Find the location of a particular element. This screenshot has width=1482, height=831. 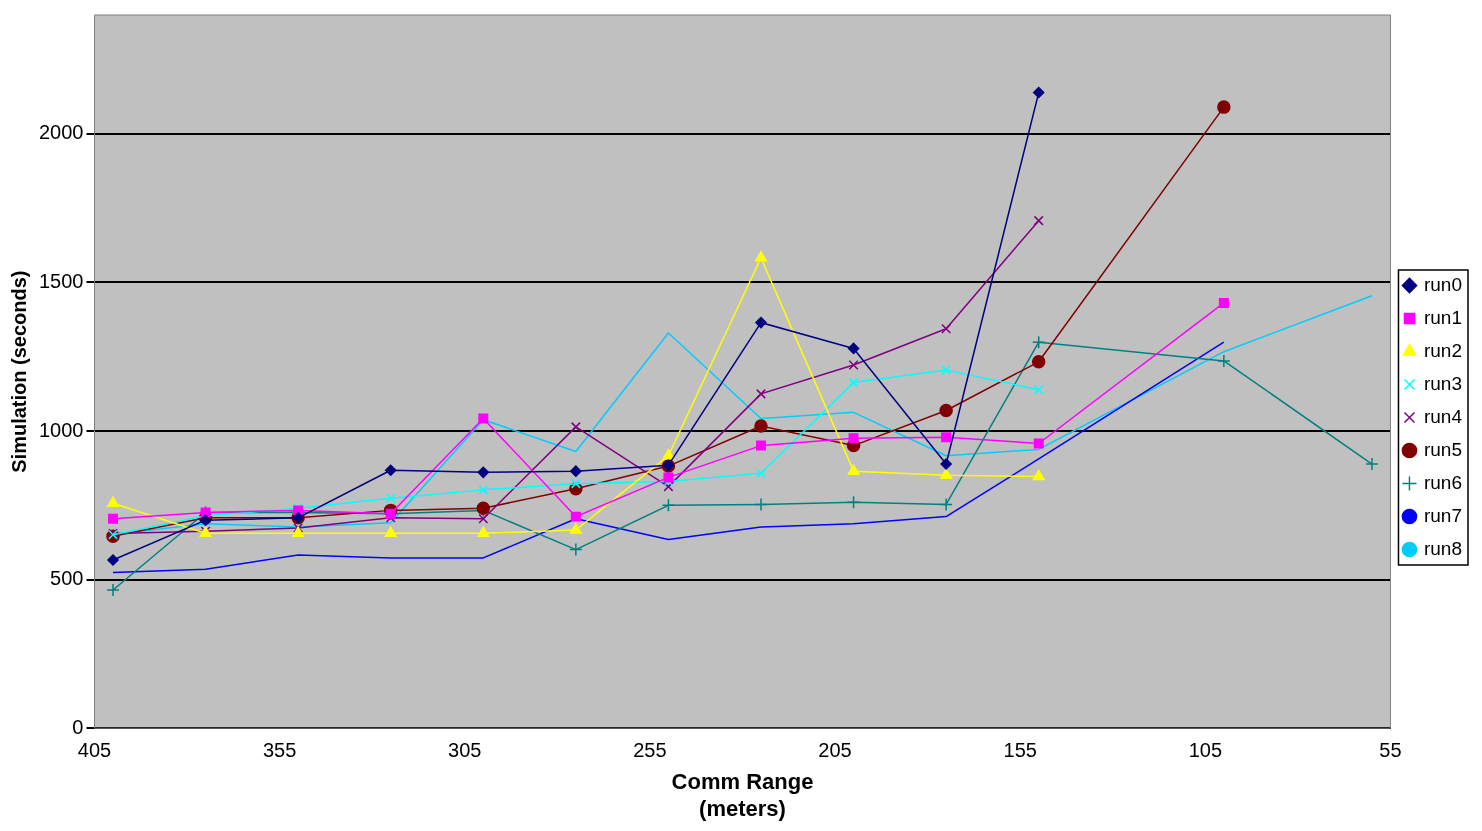

y-tick-label: 1500 is located at coordinates (61, 280).